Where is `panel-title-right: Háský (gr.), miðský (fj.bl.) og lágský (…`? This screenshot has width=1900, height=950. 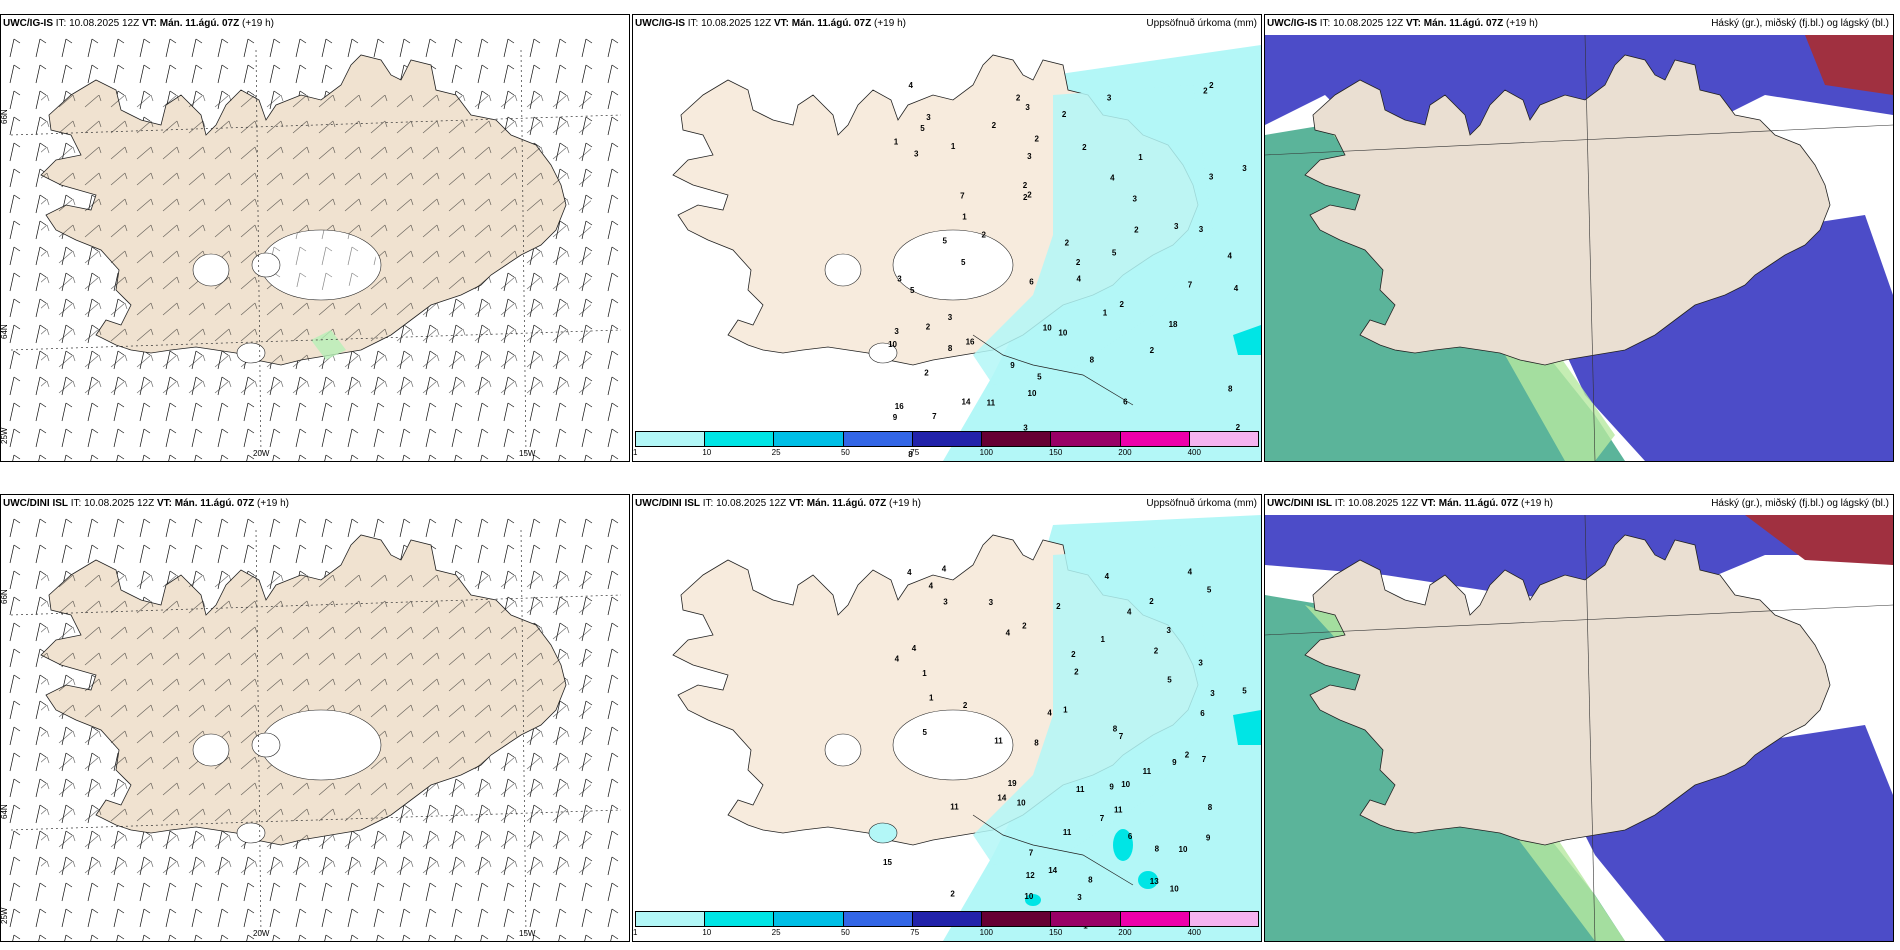 panel-title-right: Háský (gr.), miðský (fj.bl.) og lágský (… is located at coordinates (1800, 503).